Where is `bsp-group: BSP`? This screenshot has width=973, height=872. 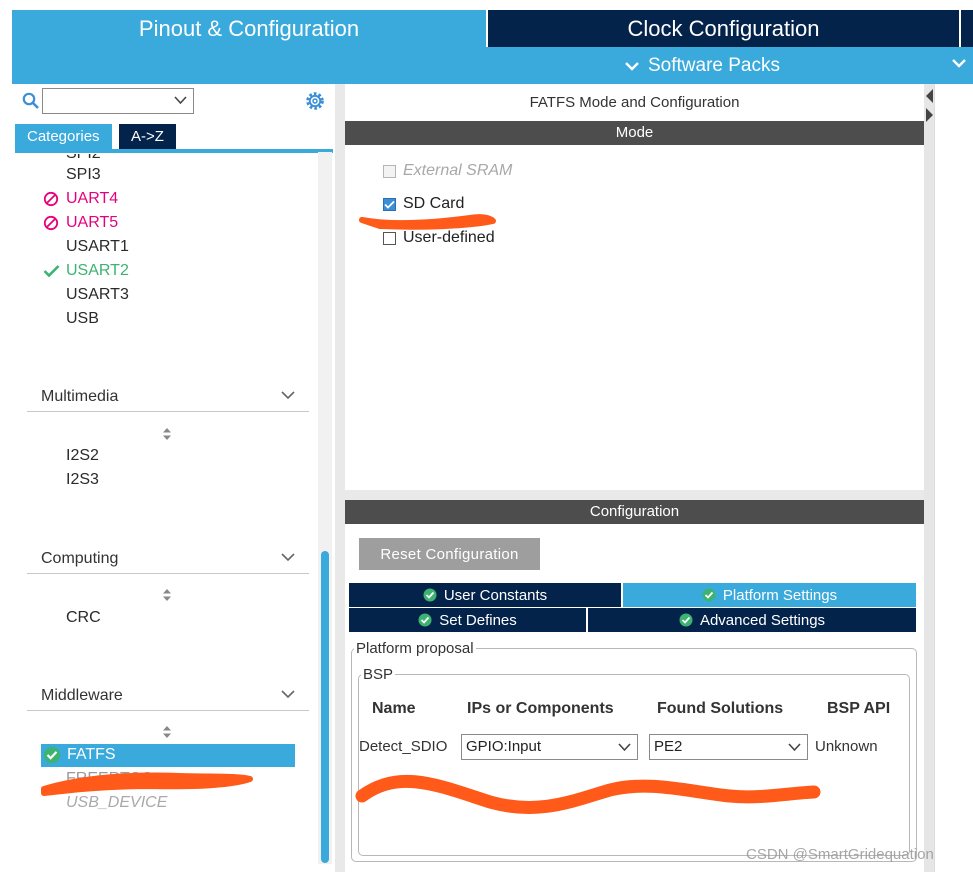
bsp-group: BSP is located at coordinates (634, 761).